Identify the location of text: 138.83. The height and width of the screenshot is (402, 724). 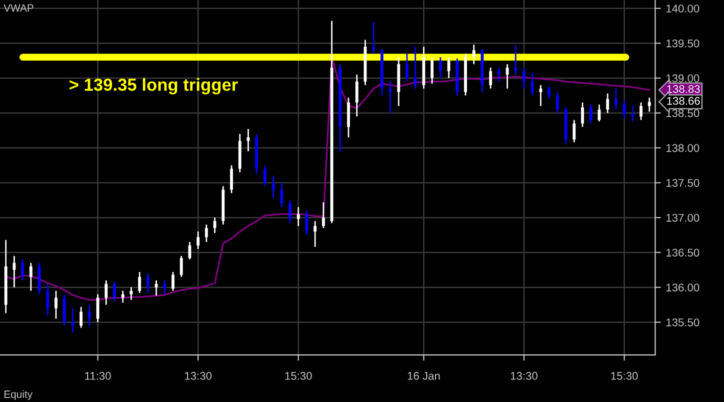
(683, 89).